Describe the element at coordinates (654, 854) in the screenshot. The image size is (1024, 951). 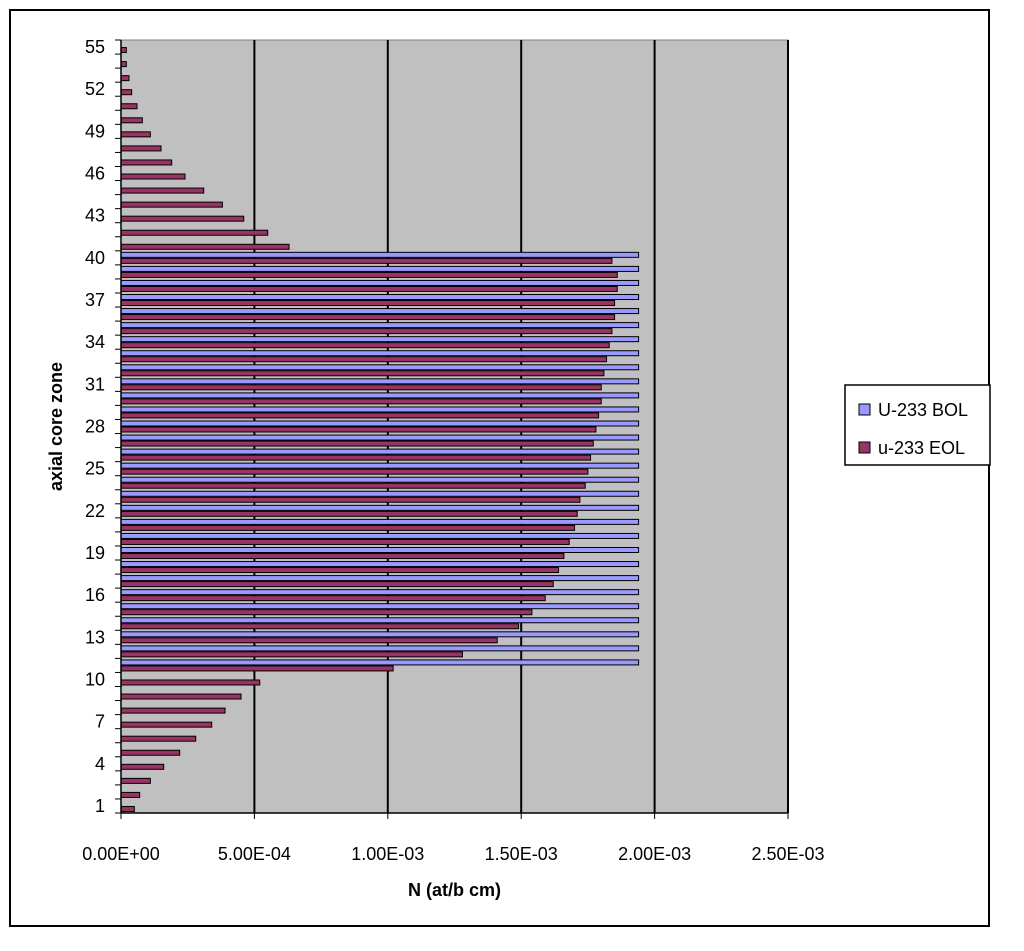
I see `x-tick-label: 2.00E-03` at that location.